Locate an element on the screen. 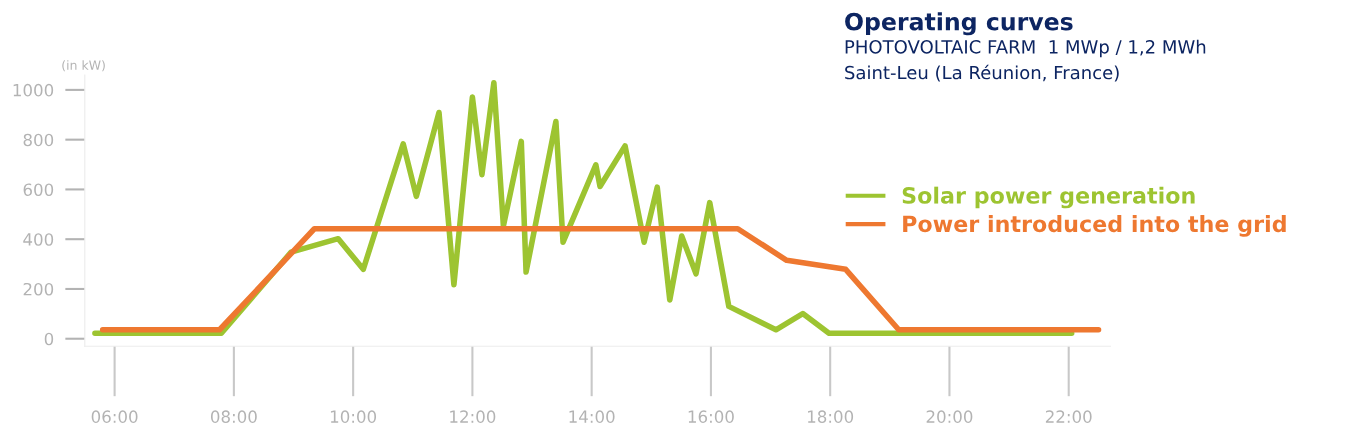 This screenshot has width=1346, height=441. x-tick-label: 06:00 is located at coordinates (114, 416).